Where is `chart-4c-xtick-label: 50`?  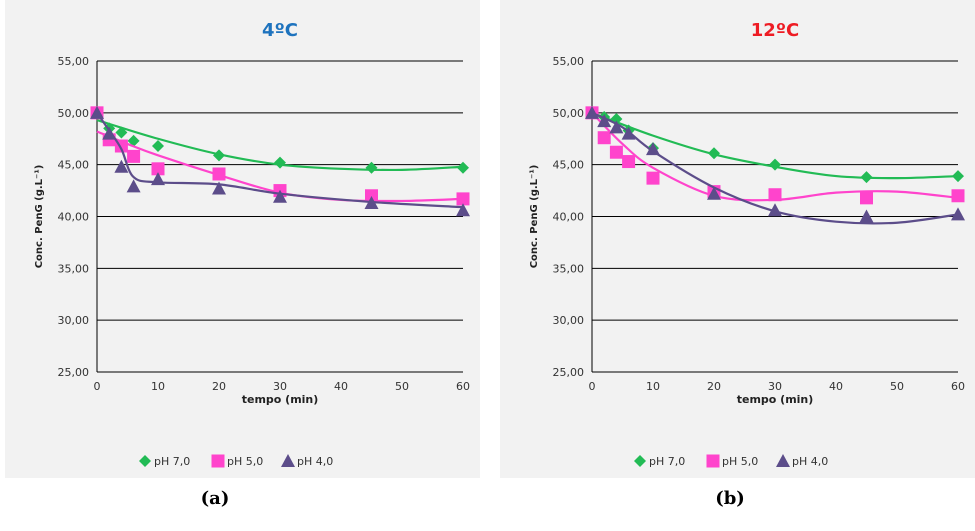
chart-4c-xtick-label: 50 is located at coordinates (402, 386).